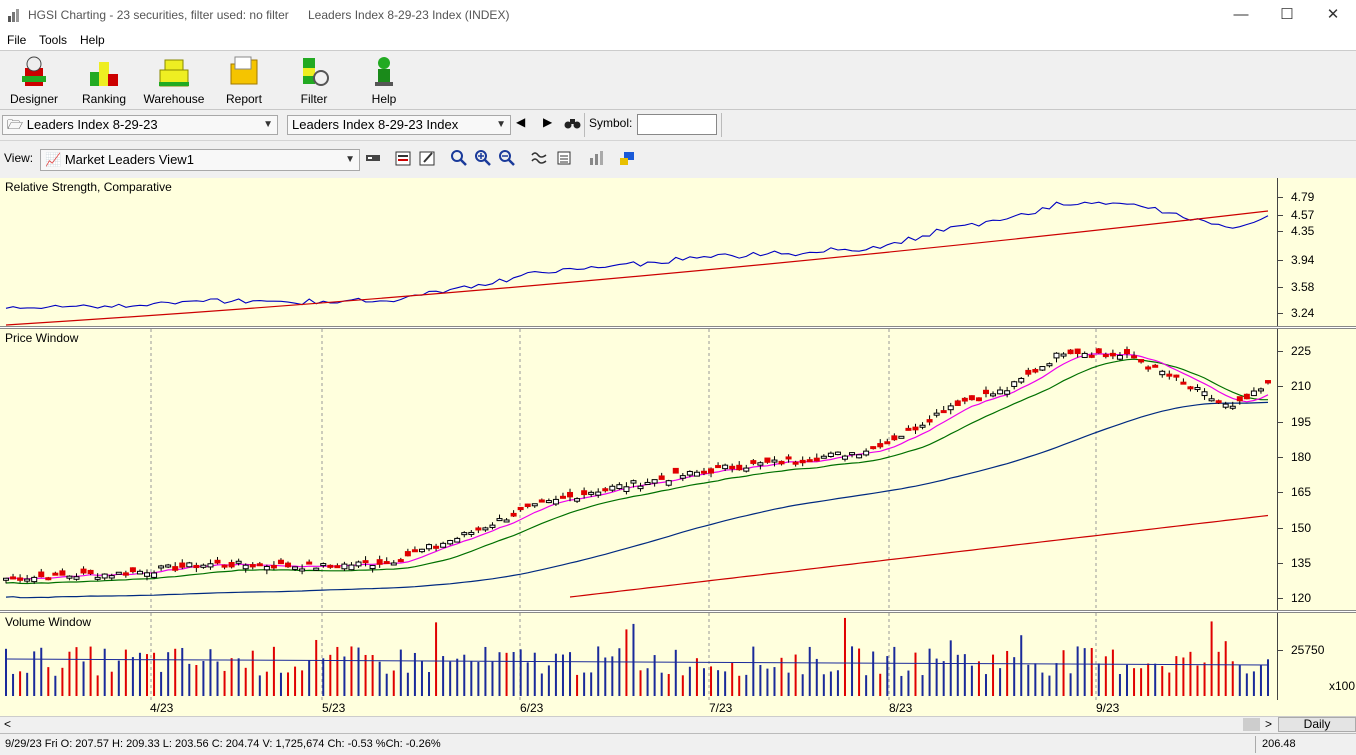 This screenshot has width=1356, height=755. I want to click on scroll-left-button: <, so click(8, 724).